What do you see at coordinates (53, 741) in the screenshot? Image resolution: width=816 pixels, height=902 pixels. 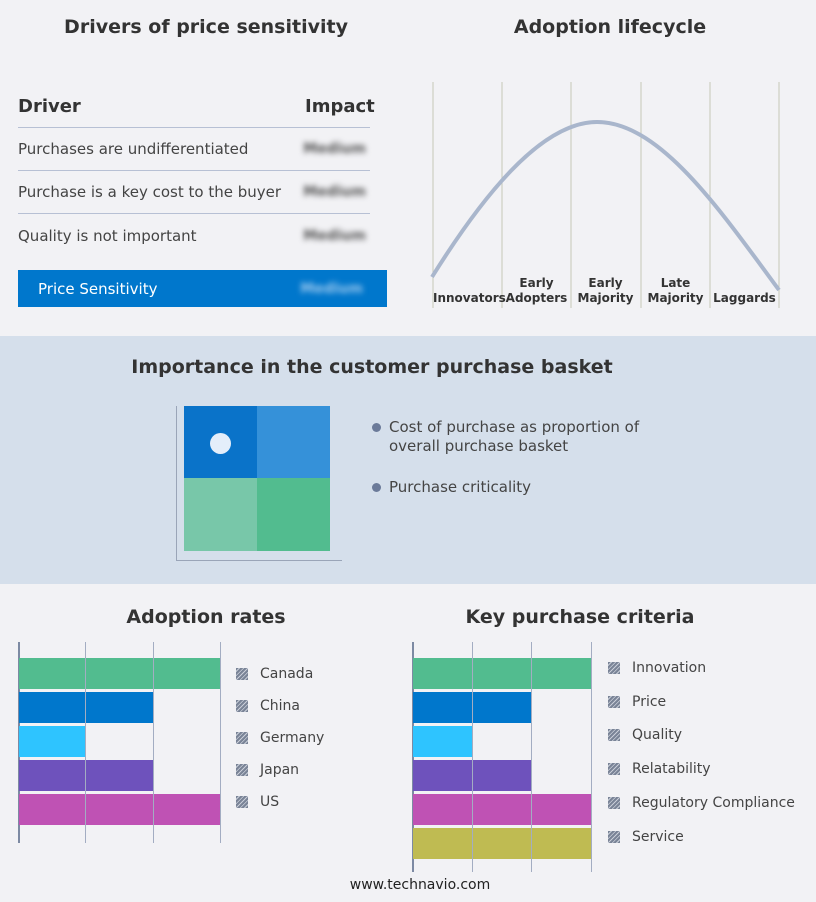 I see `bar-germany` at bounding box center [53, 741].